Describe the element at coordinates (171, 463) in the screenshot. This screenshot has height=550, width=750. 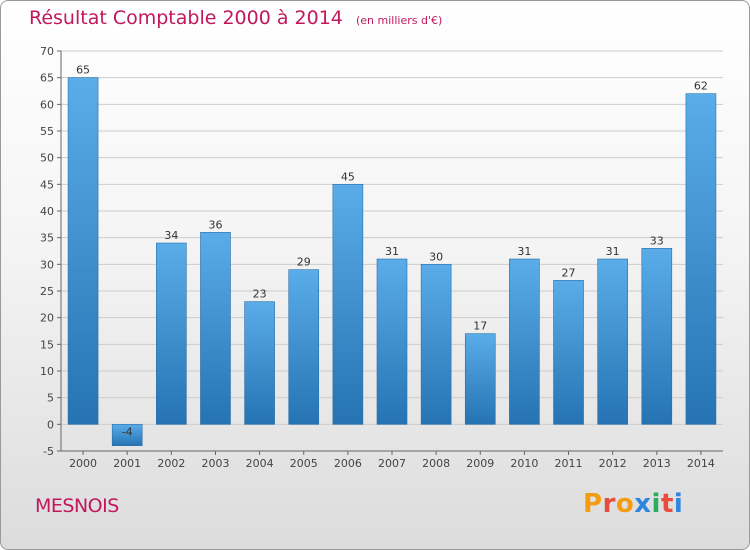
I see `x-tick-label: 2002` at that location.